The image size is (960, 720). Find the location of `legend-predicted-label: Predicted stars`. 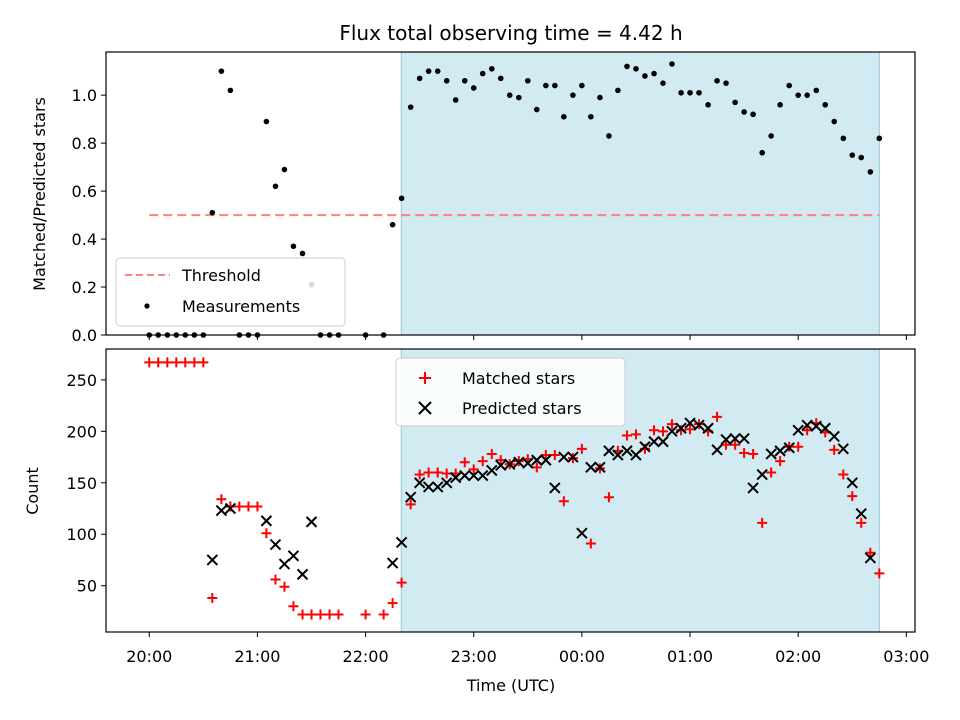

legend-predicted-label: Predicted stars is located at coordinates (522, 408).